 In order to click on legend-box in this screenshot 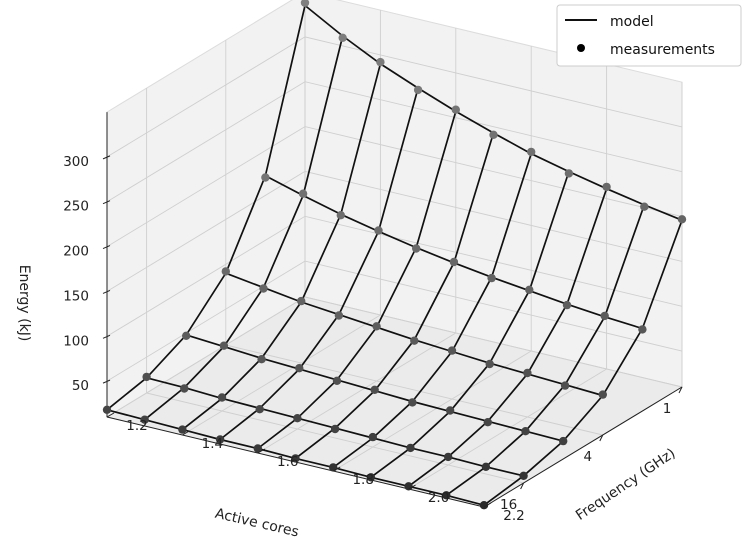, I will do `click(649, 35)`.